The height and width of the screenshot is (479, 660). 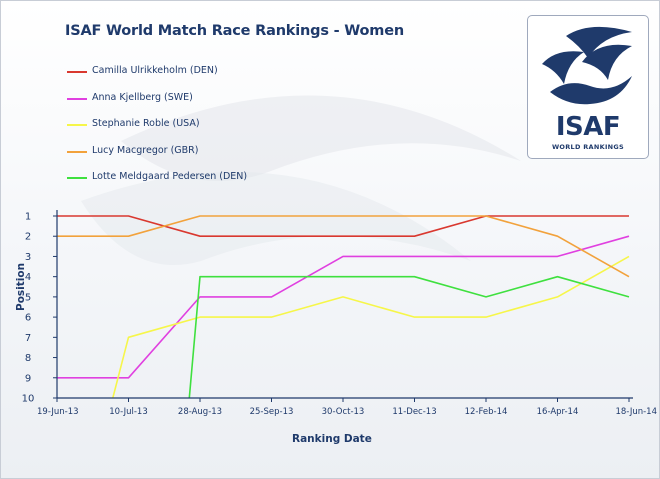 I want to click on series-line-ulrikkeholm, so click(x=343, y=226).